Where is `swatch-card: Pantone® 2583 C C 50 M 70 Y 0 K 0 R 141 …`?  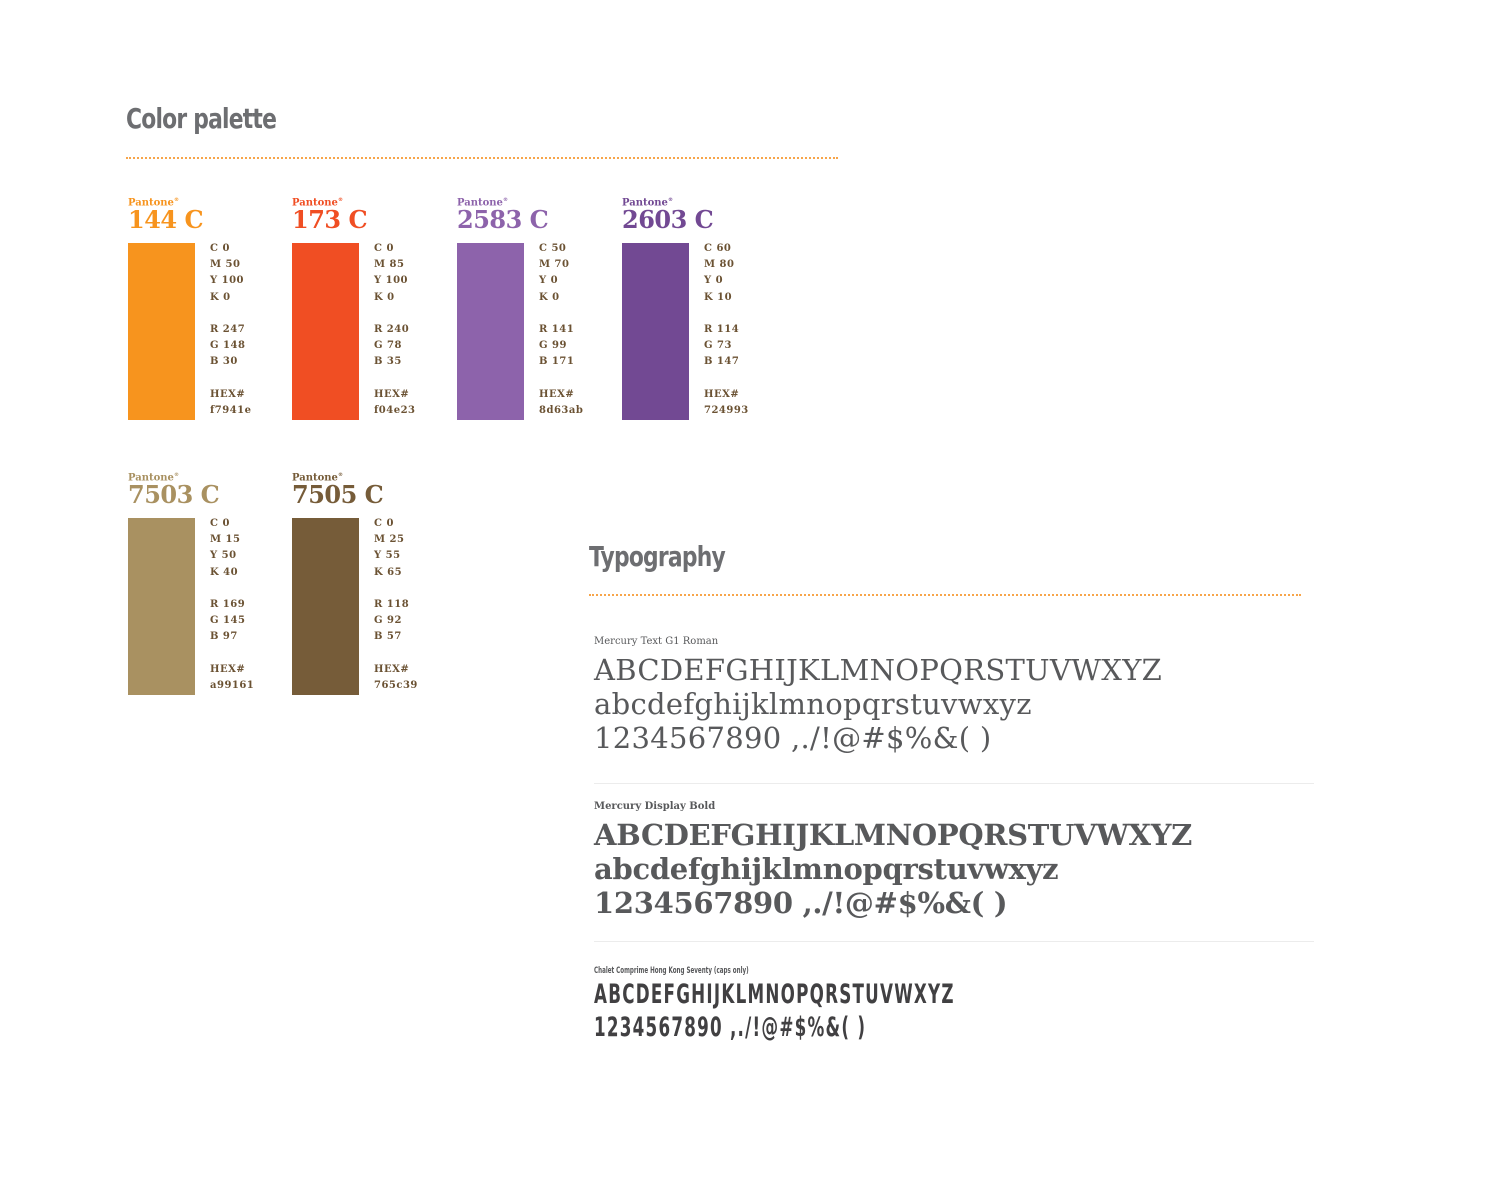 swatch-card: Pantone® 2583 C C 50 M 70 Y 0 K 0 R 141 … is located at coordinates (537, 309).